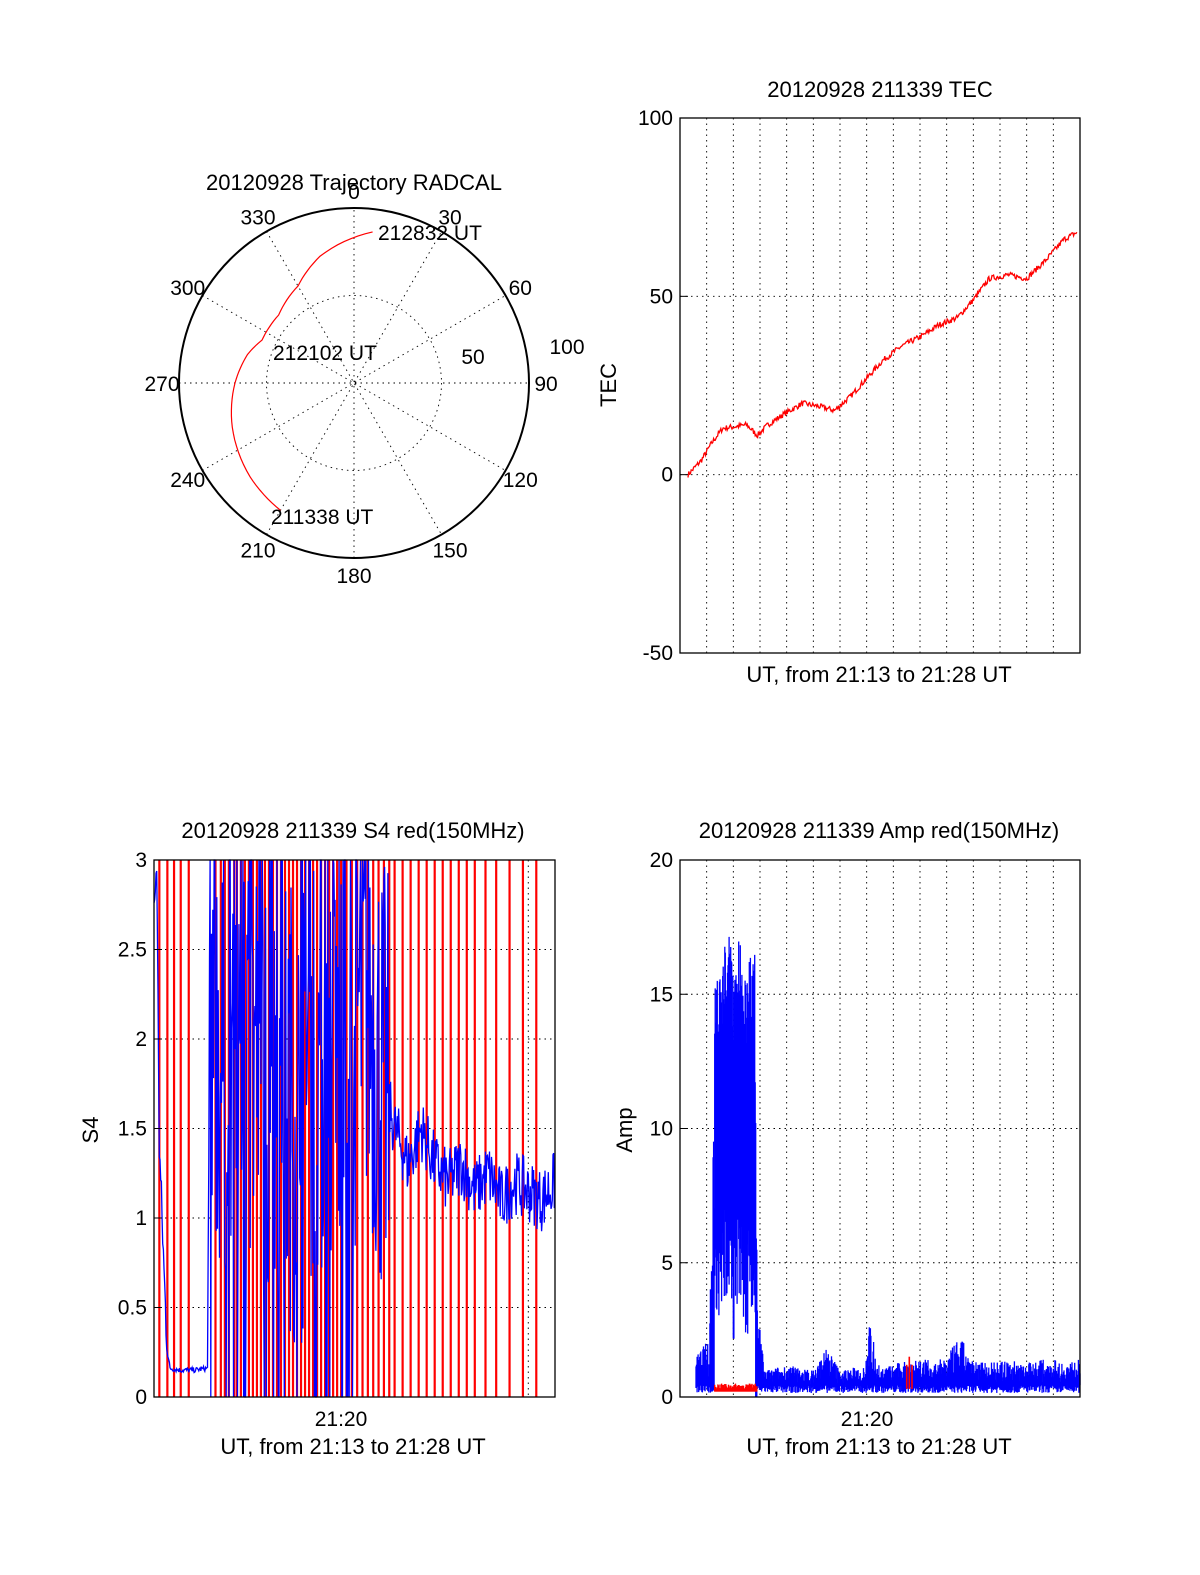 The height and width of the screenshot is (1575, 1200). Describe the element at coordinates (187, 288) in the screenshot. I see `polar-azimuth-label: 300` at that location.